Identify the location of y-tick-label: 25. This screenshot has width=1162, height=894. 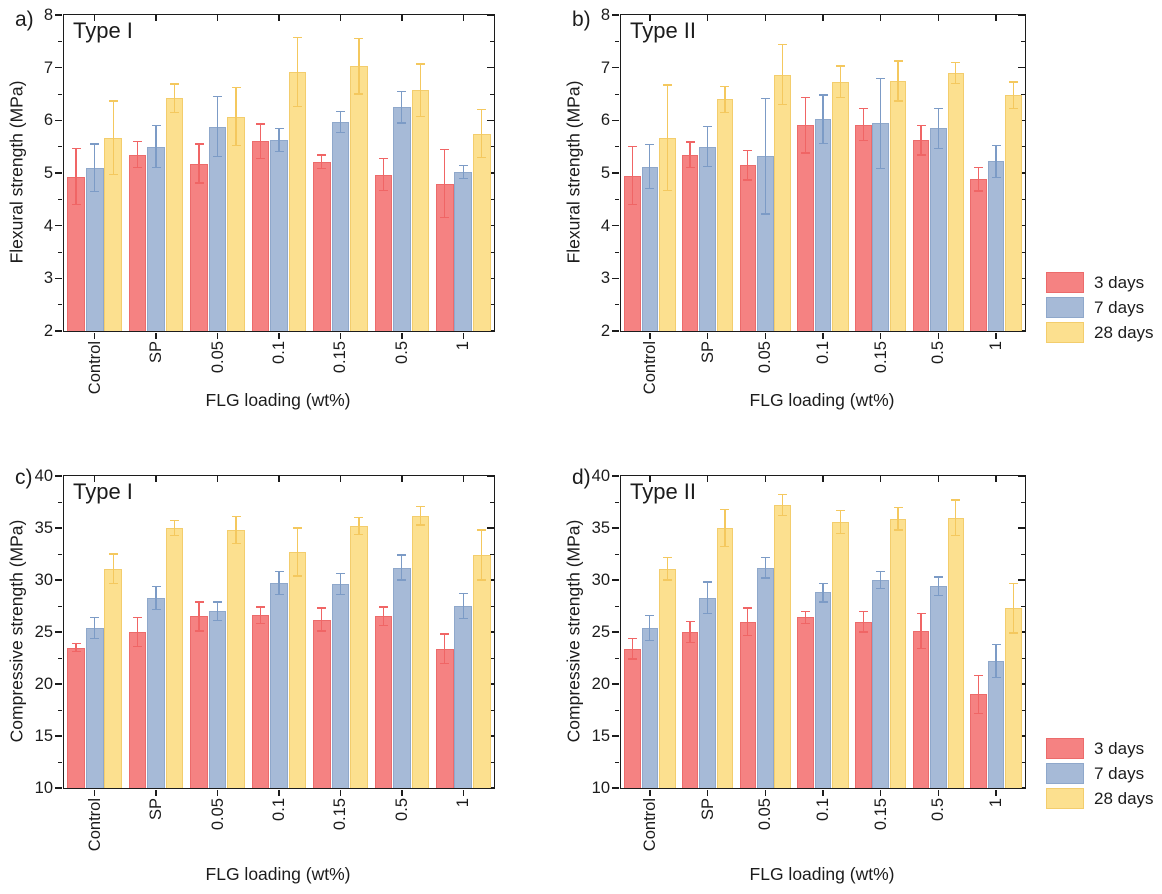
(600, 632).